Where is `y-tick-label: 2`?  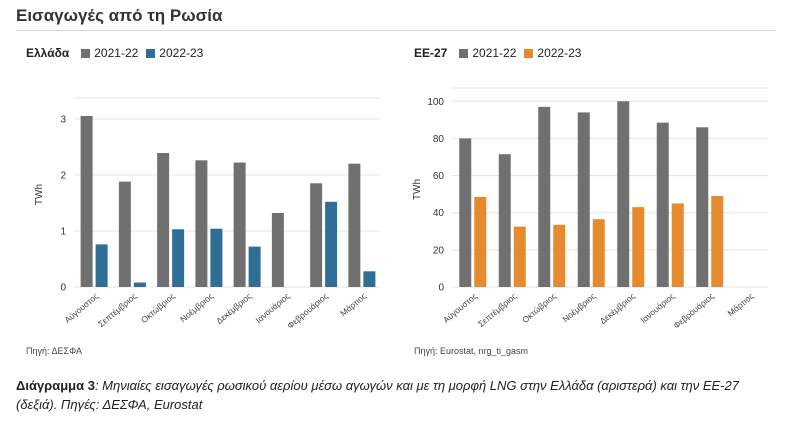
y-tick-label: 2 is located at coordinates (63, 175).